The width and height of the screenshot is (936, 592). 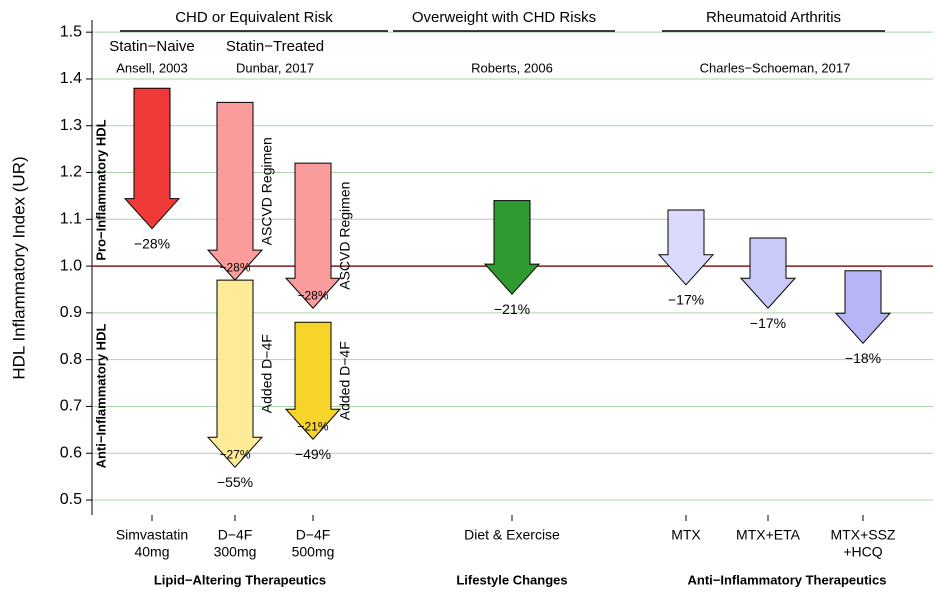 What do you see at coordinates (71, 172) in the screenshot?
I see `y-tick-label: 1.2` at bounding box center [71, 172].